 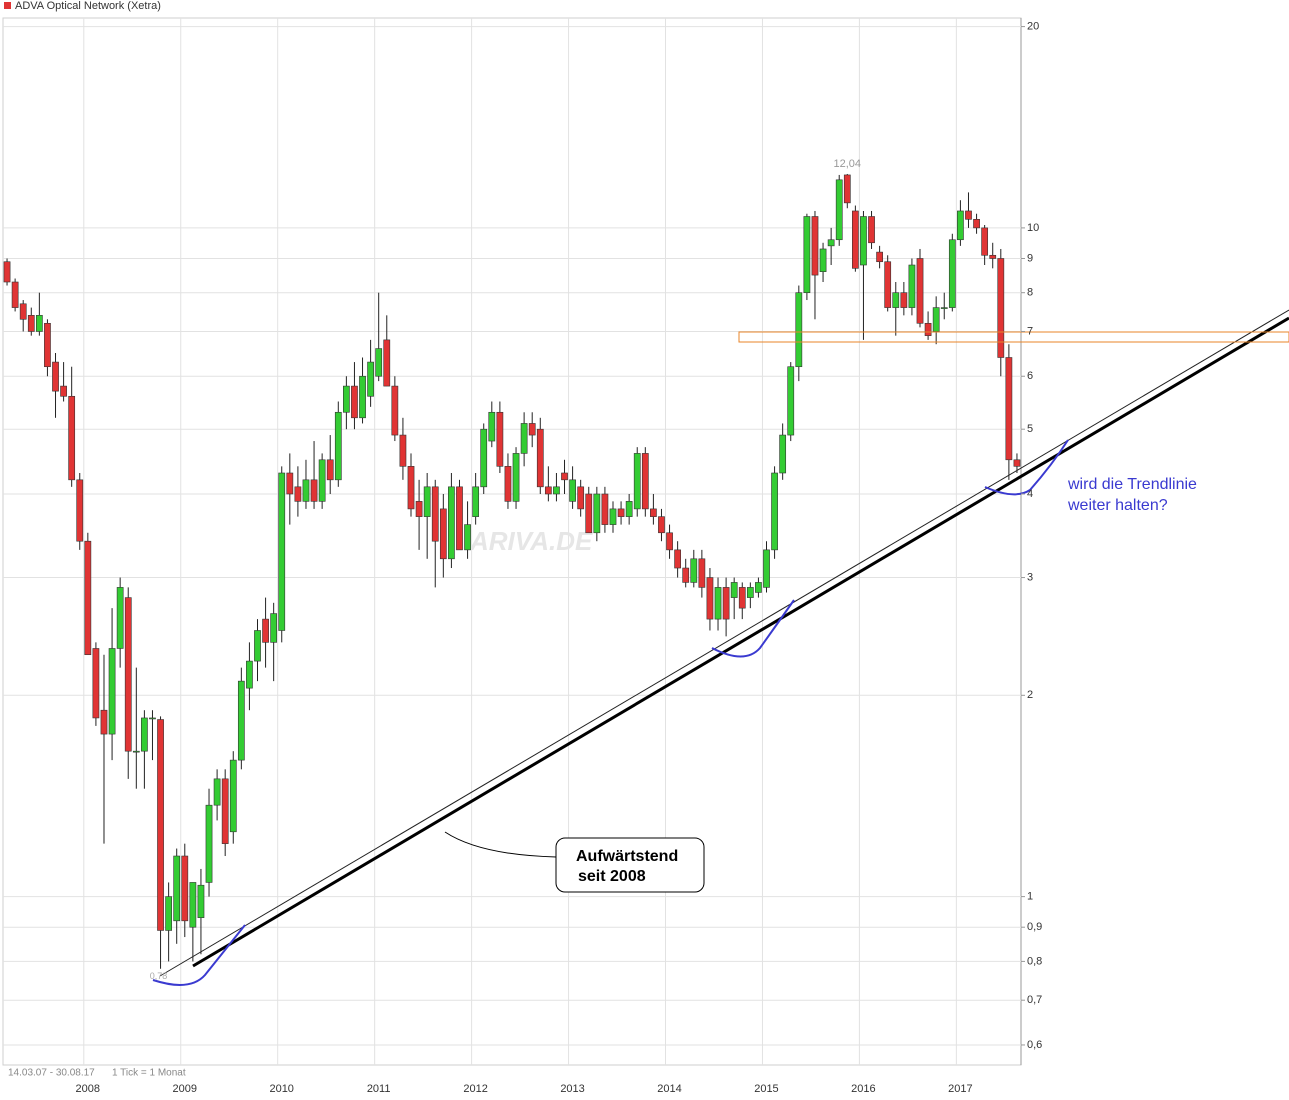 I want to click on annotation: seit 2008, so click(x=612, y=876).